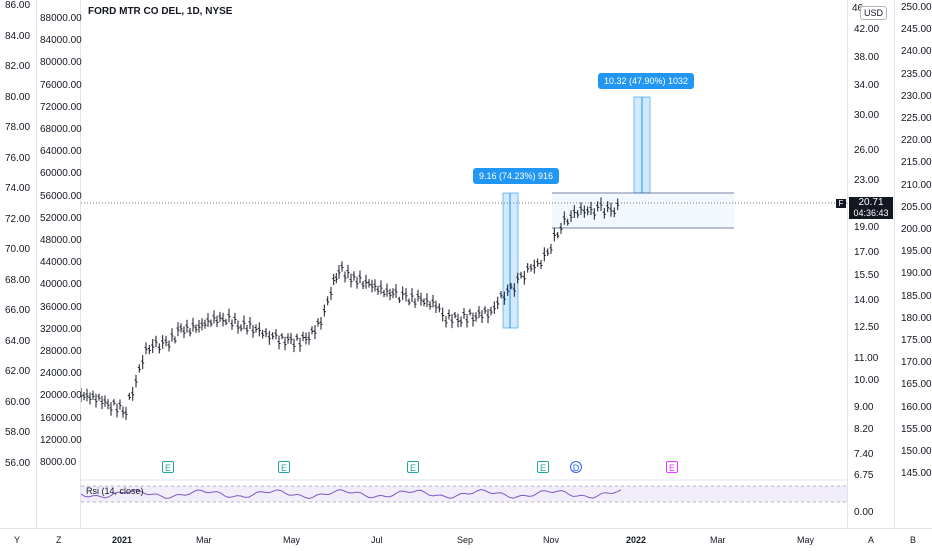 The height and width of the screenshot is (551, 932). What do you see at coordinates (61, 351) in the screenshot?
I see `left-axis-tick: 28000.00` at bounding box center [61, 351].